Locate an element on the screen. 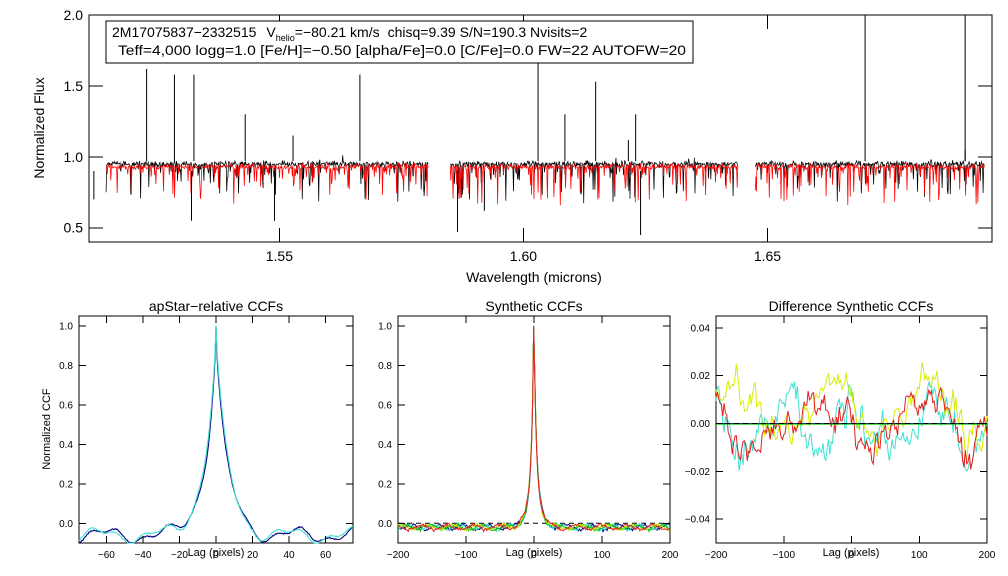 This screenshot has width=1008, height=576. apstar-ccf-x-tick-label: 60 is located at coordinates (326, 555).